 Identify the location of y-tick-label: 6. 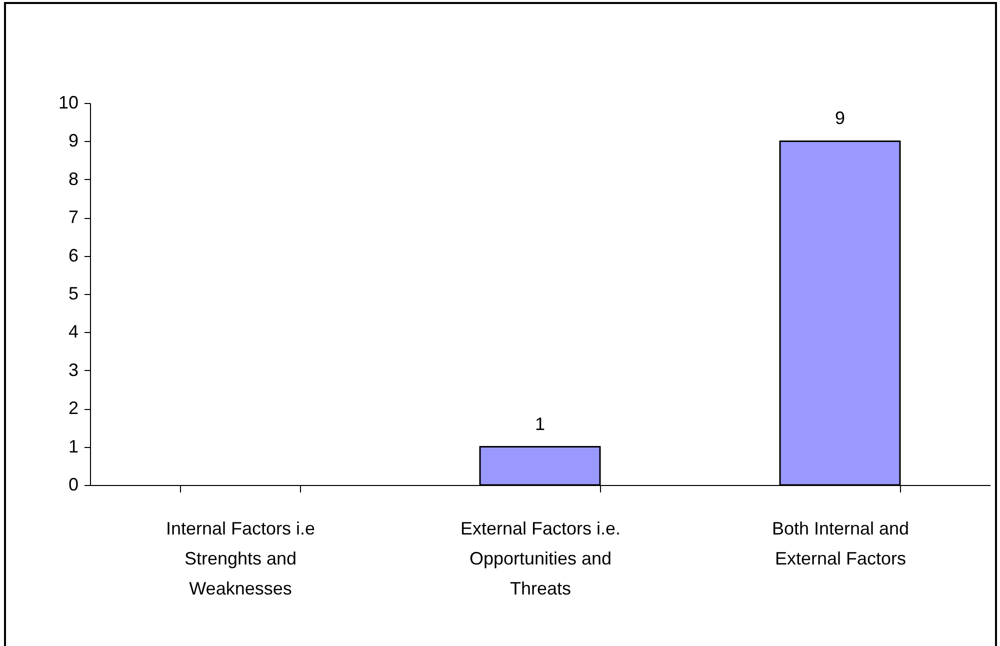
(73, 255).